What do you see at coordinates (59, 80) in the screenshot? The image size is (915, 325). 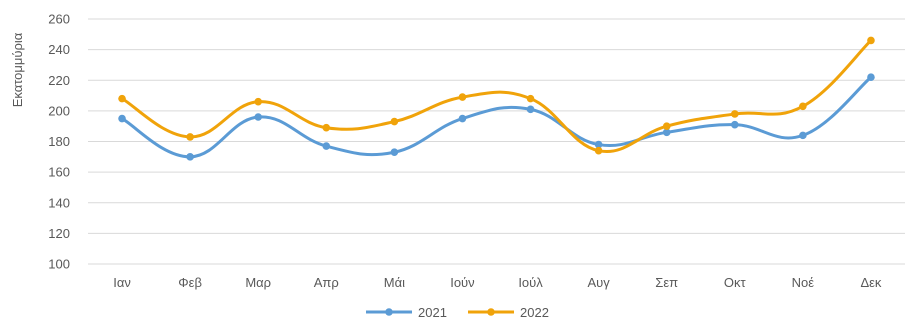 I see `y-tick-label: 220` at bounding box center [59, 80].